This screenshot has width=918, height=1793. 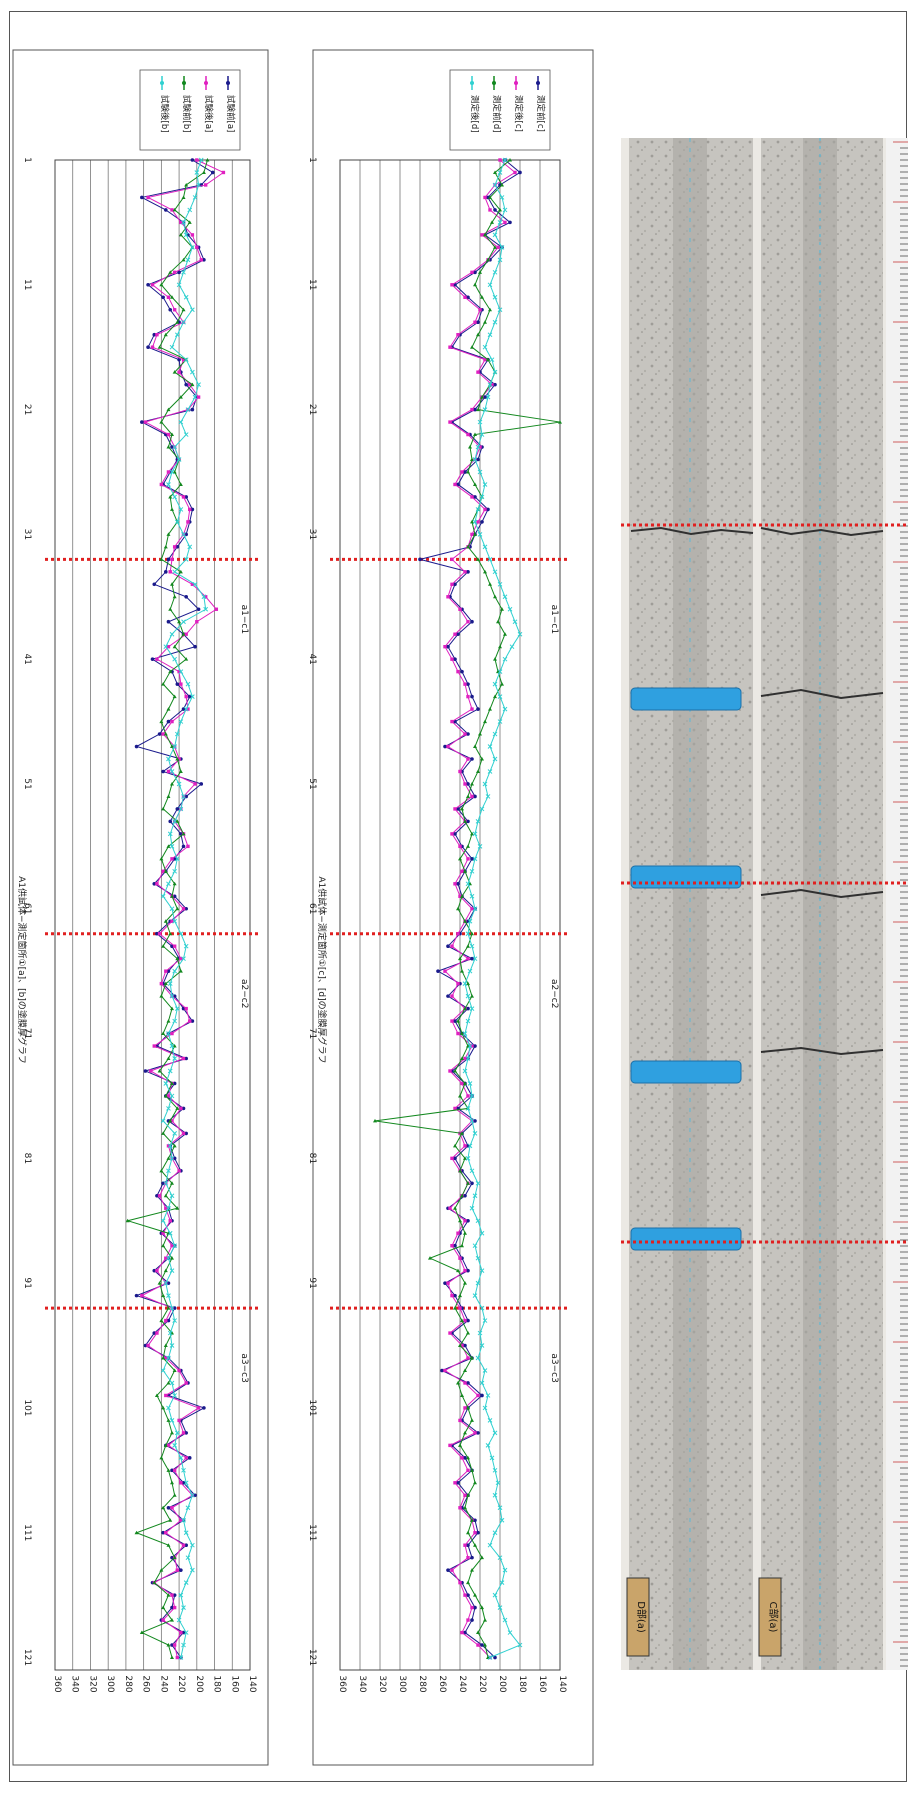 I want to click on x-tick-label: 51, so click(x=312, y=783).